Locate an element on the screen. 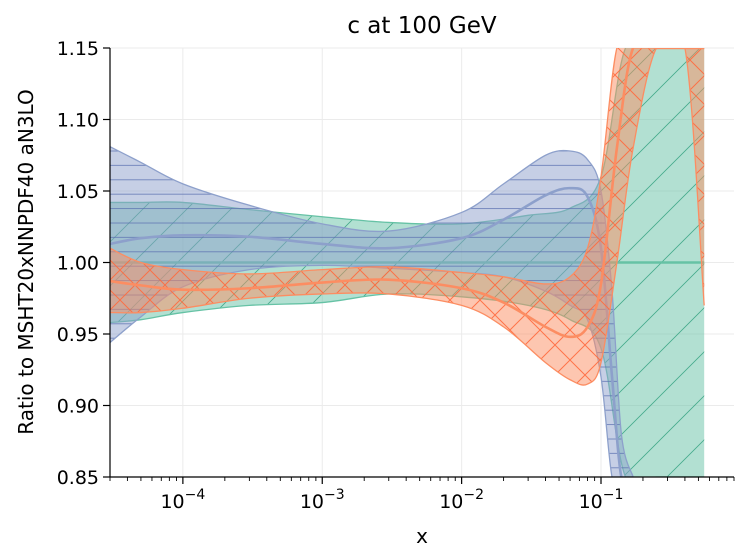 This screenshot has height=560, width=746. x-ticks: 10⁻⁴ 10⁻³ 10⁻² 10⁻¹ is located at coordinates (422, 495).